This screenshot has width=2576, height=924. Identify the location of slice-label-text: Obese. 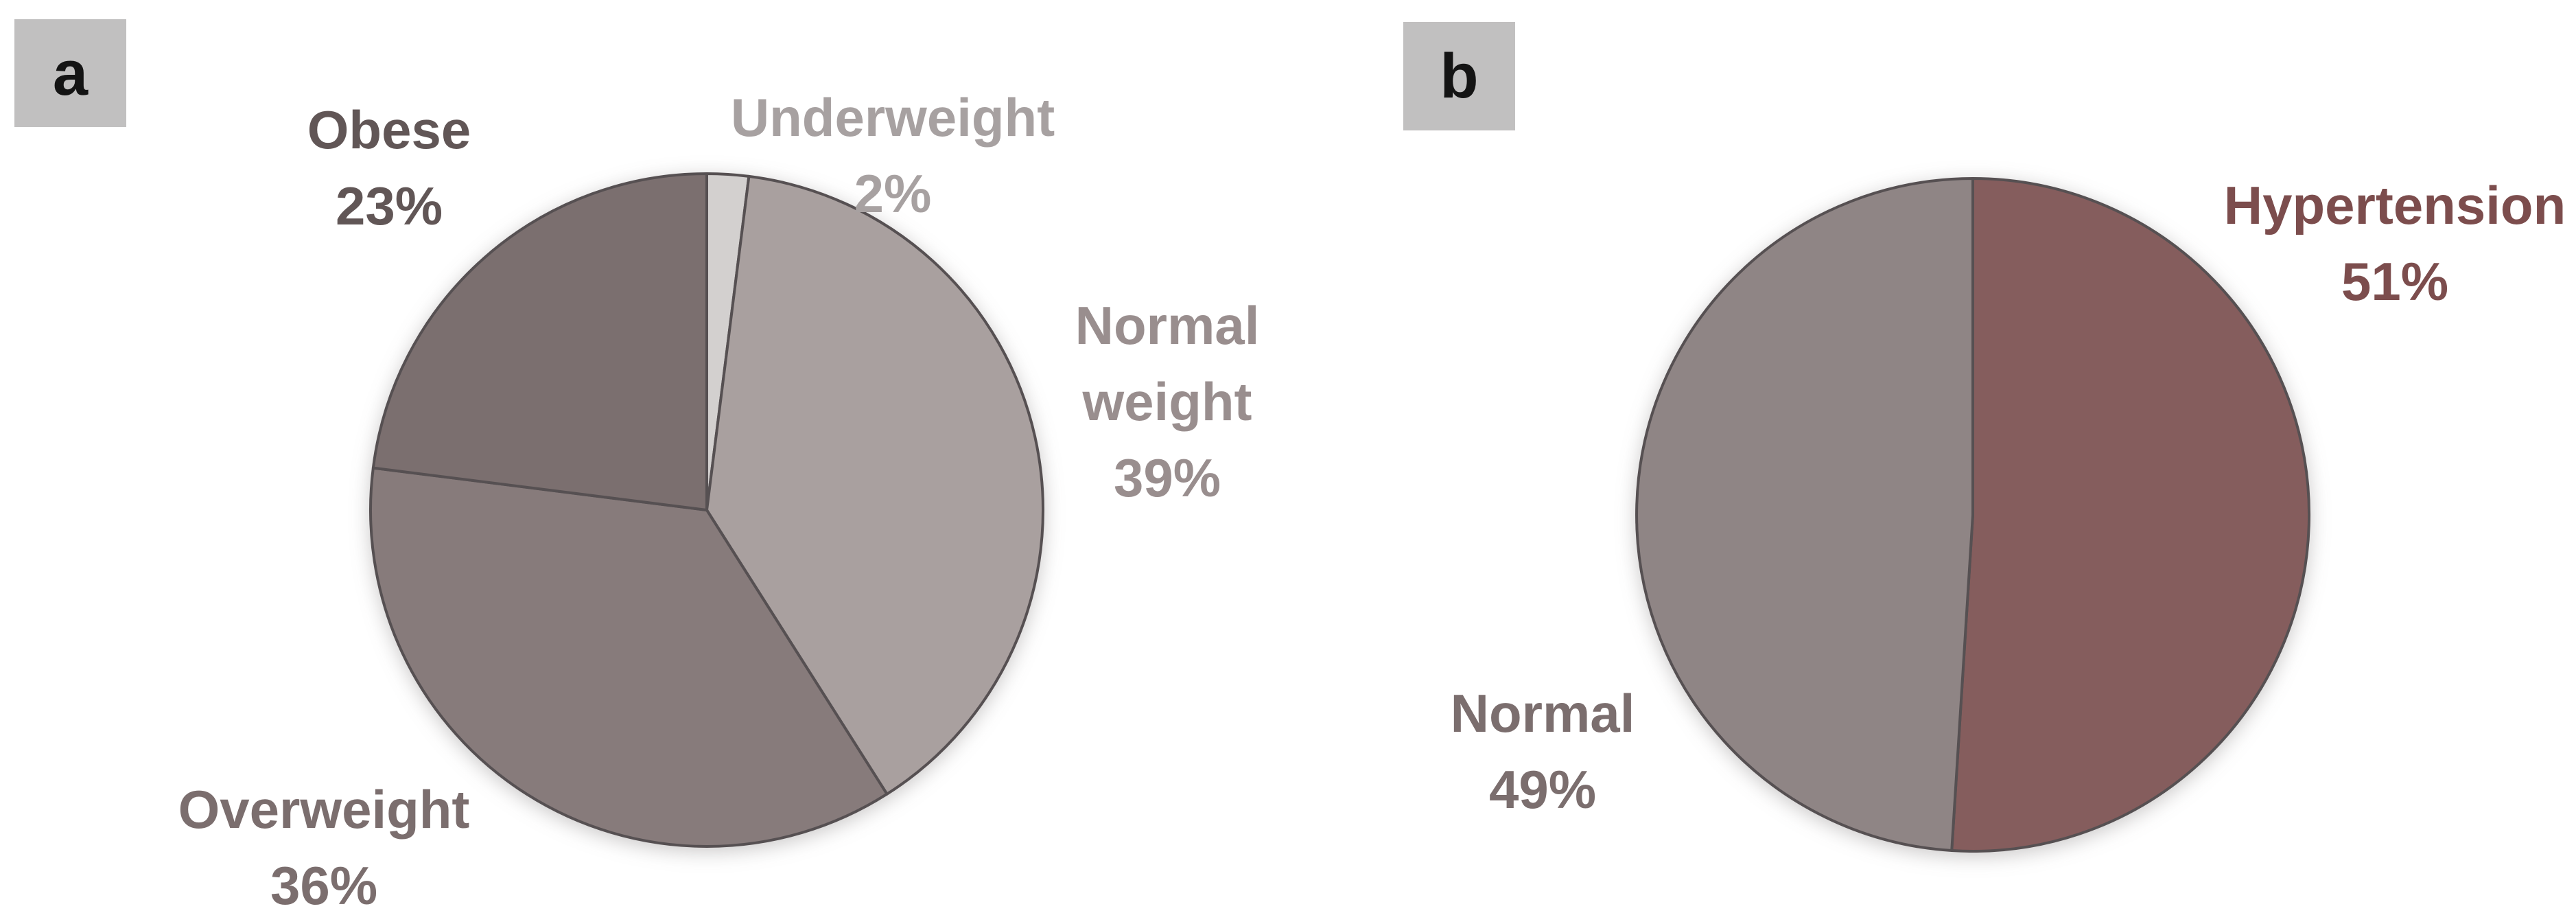
(389, 130).